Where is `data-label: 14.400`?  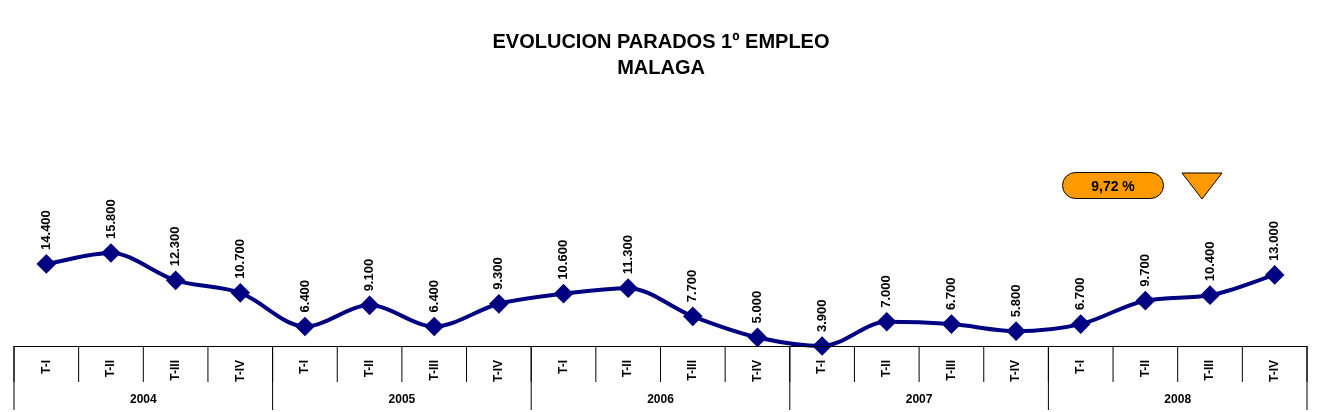 data-label: 14.400 is located at coordinates (45, 230).